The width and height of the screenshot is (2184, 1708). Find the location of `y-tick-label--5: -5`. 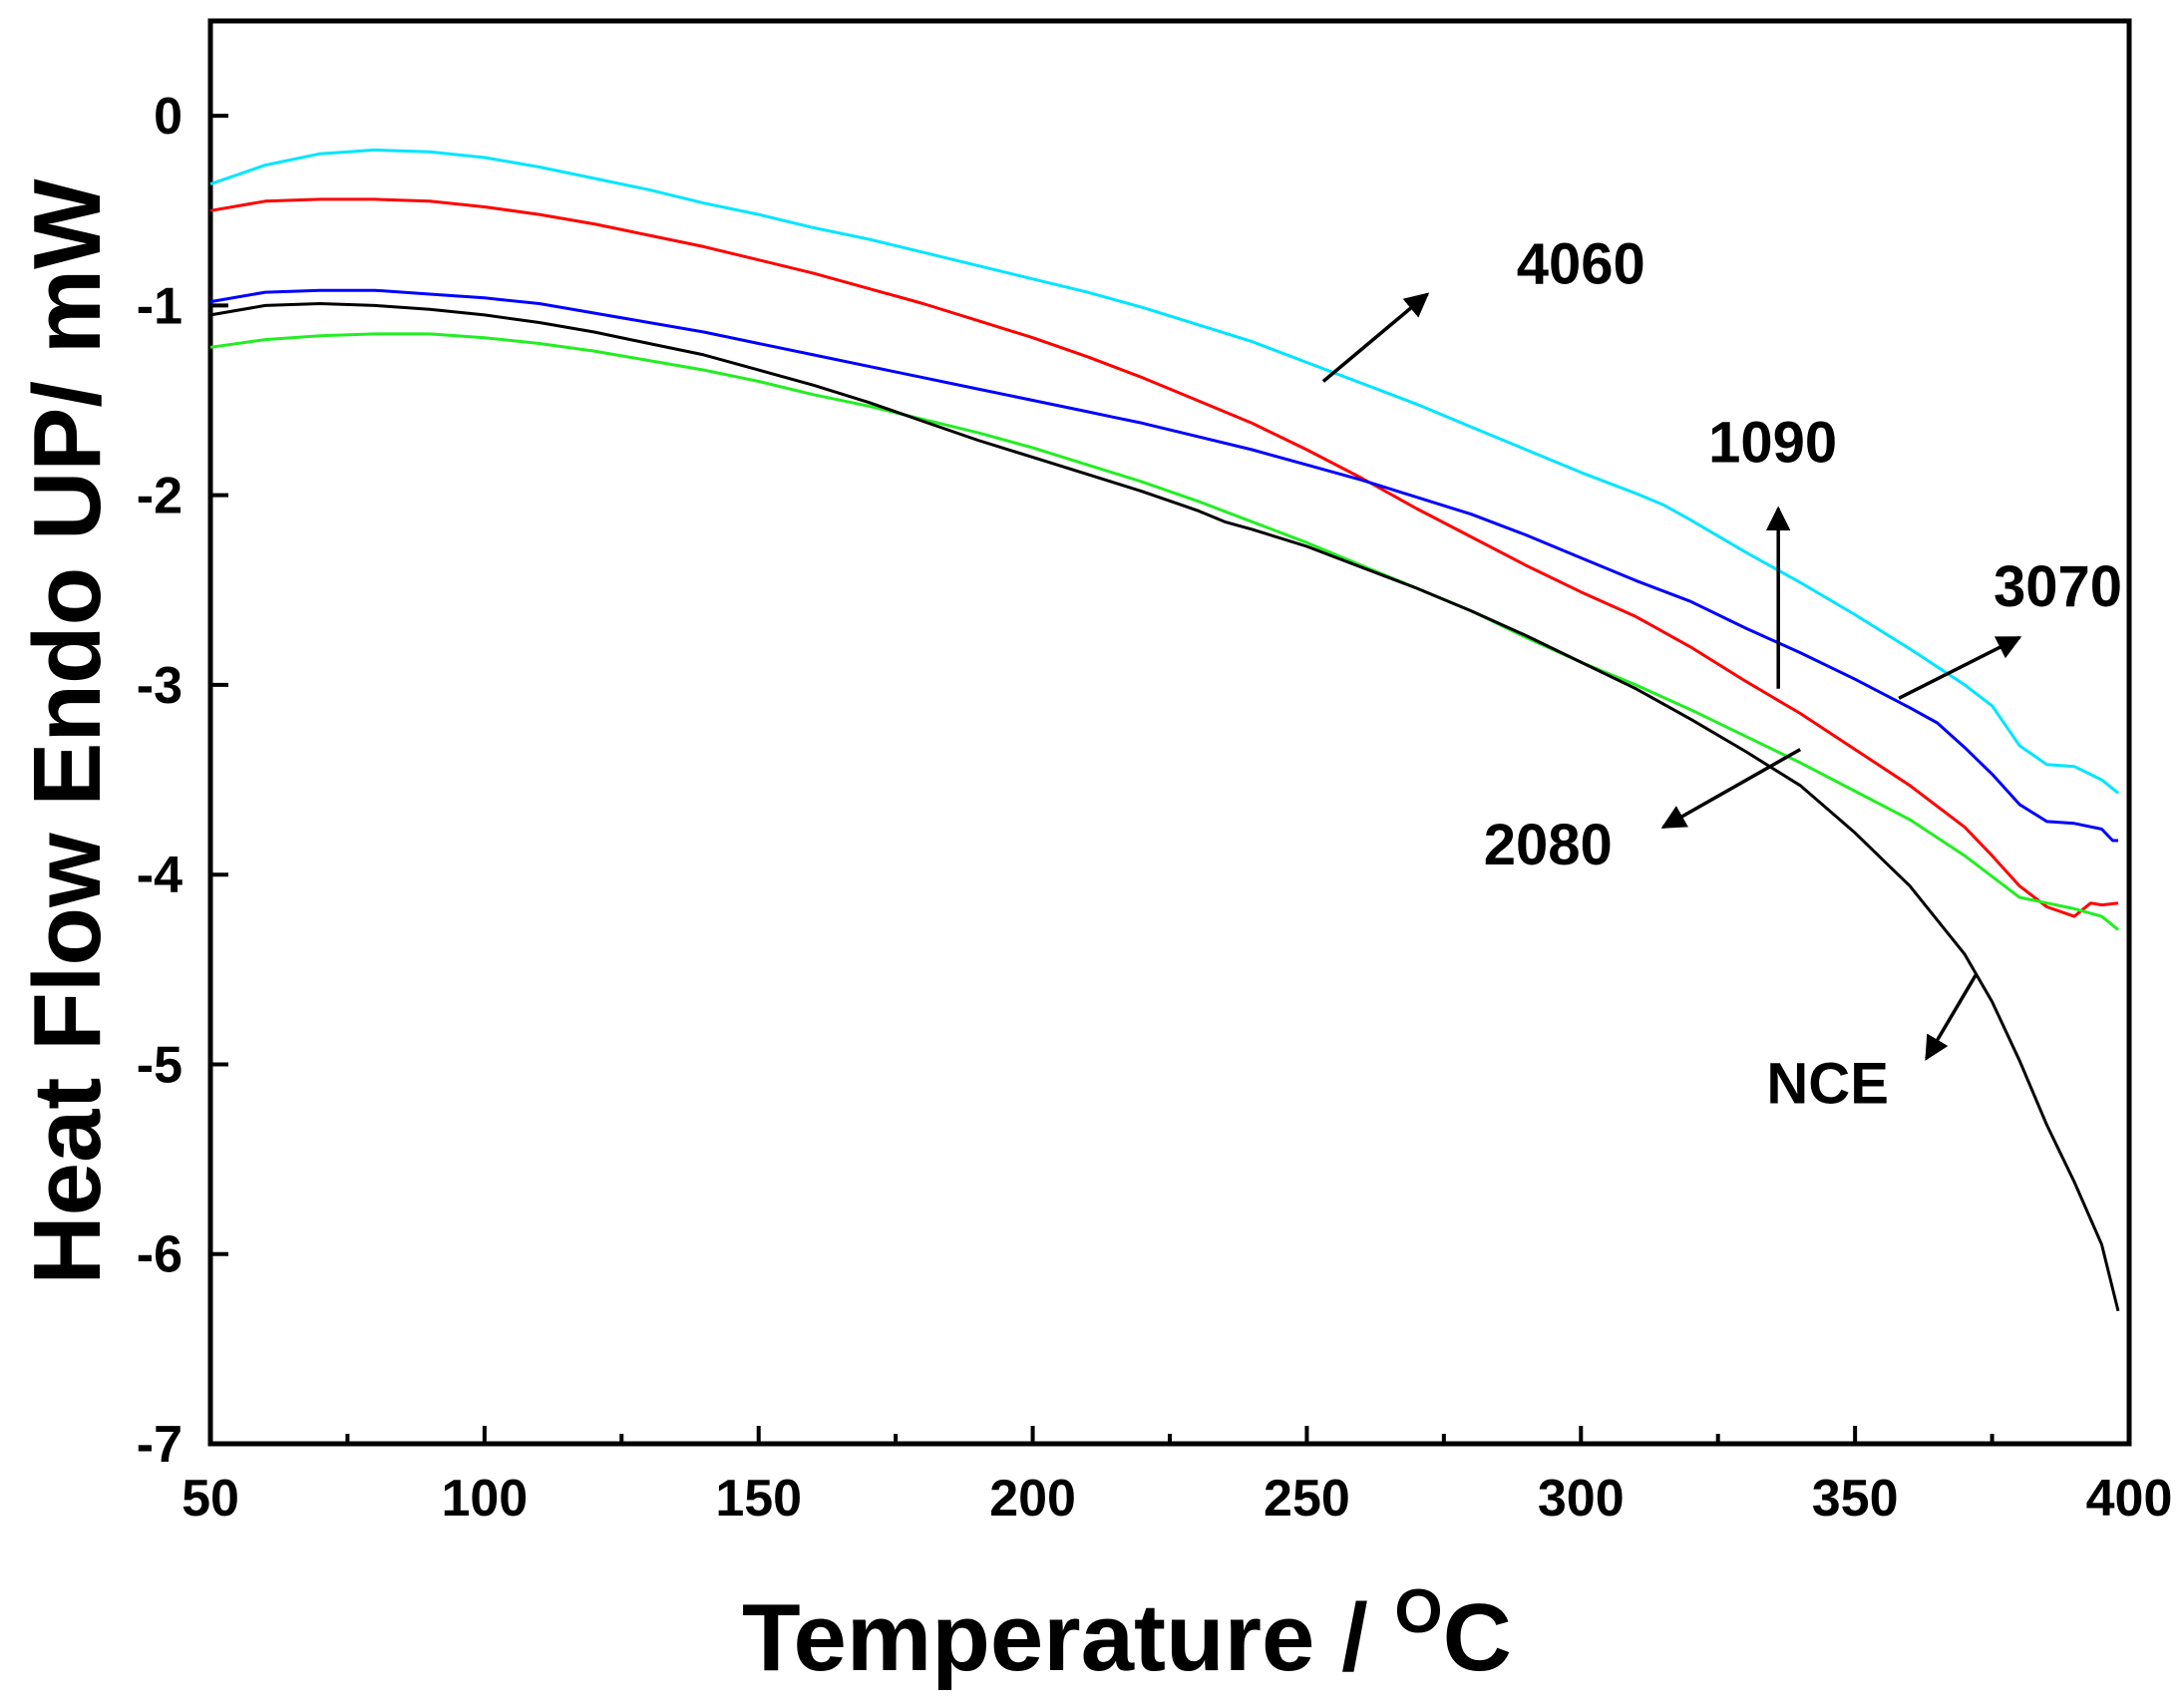

y-tick-label--5: -5 is located at coordinates (159, 1065).